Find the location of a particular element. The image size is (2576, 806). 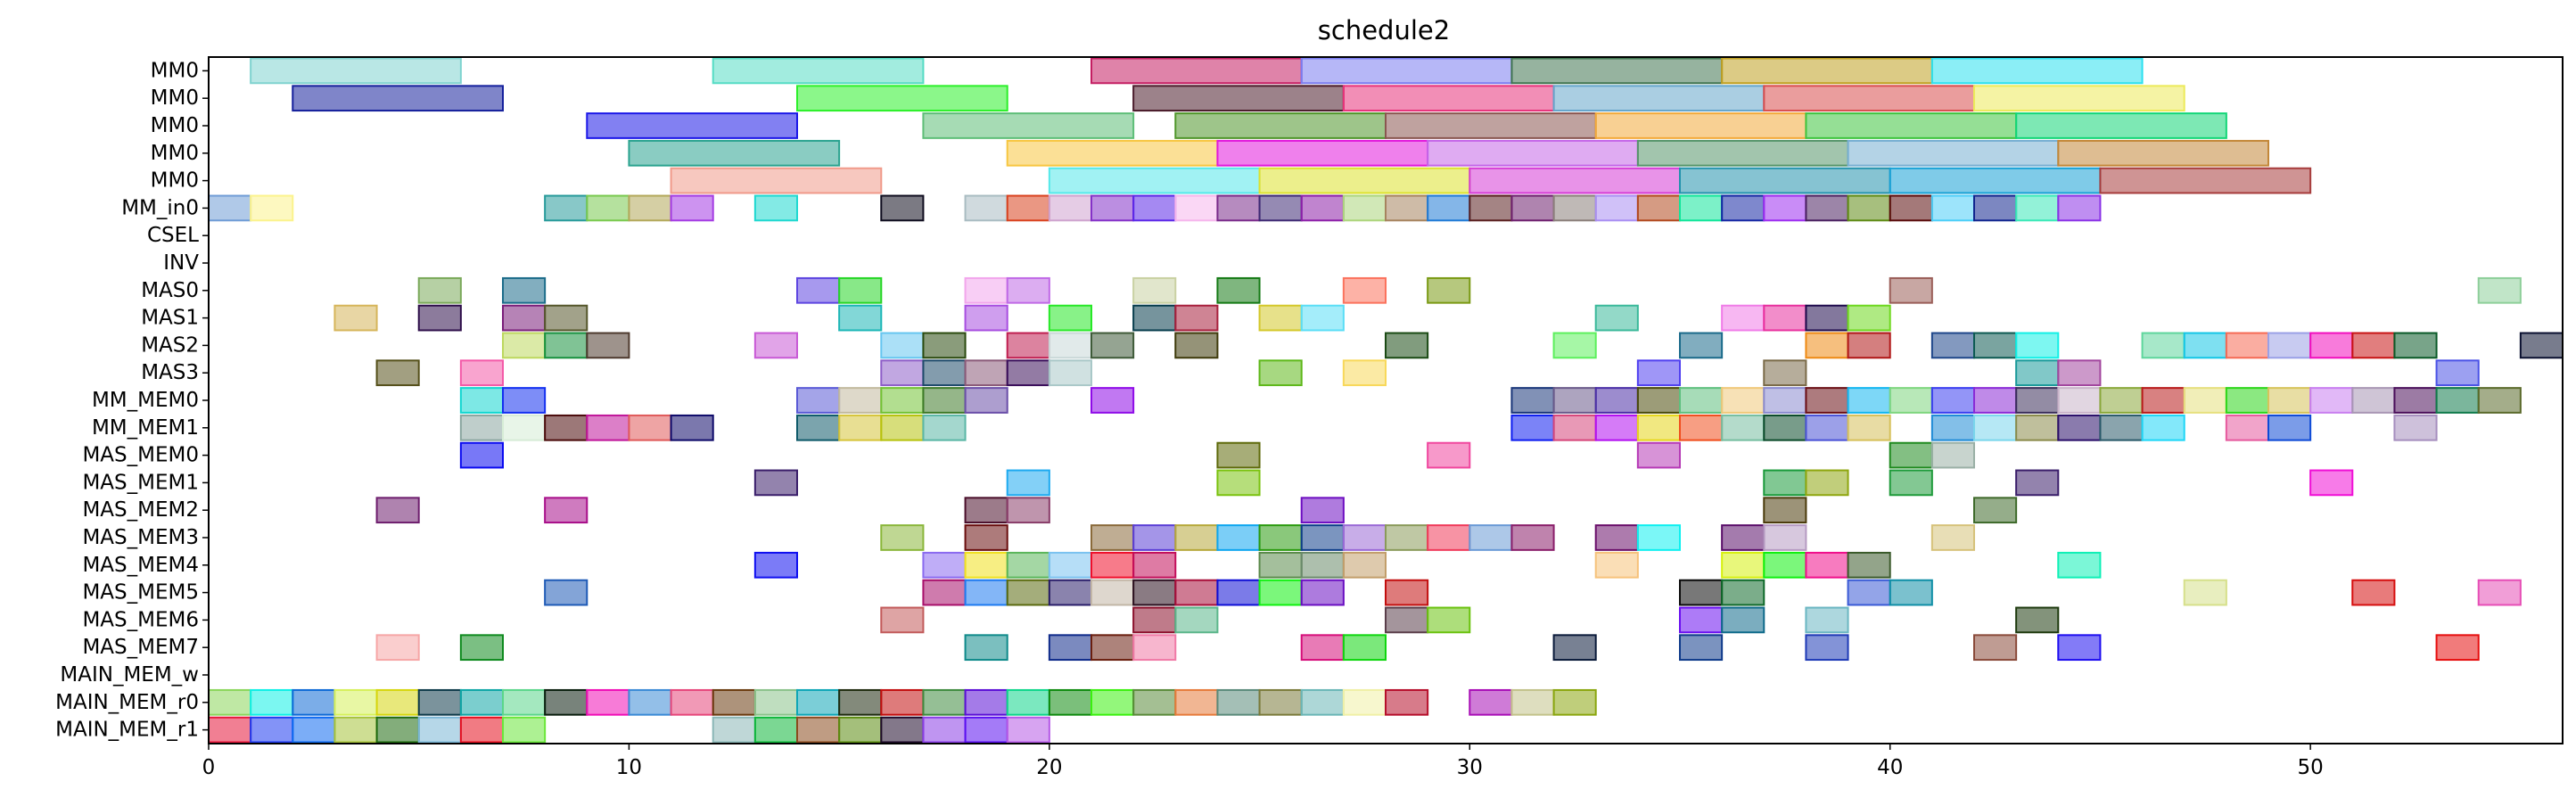

y-tick-label: MM_in0 is located at coordinates (160, 207).